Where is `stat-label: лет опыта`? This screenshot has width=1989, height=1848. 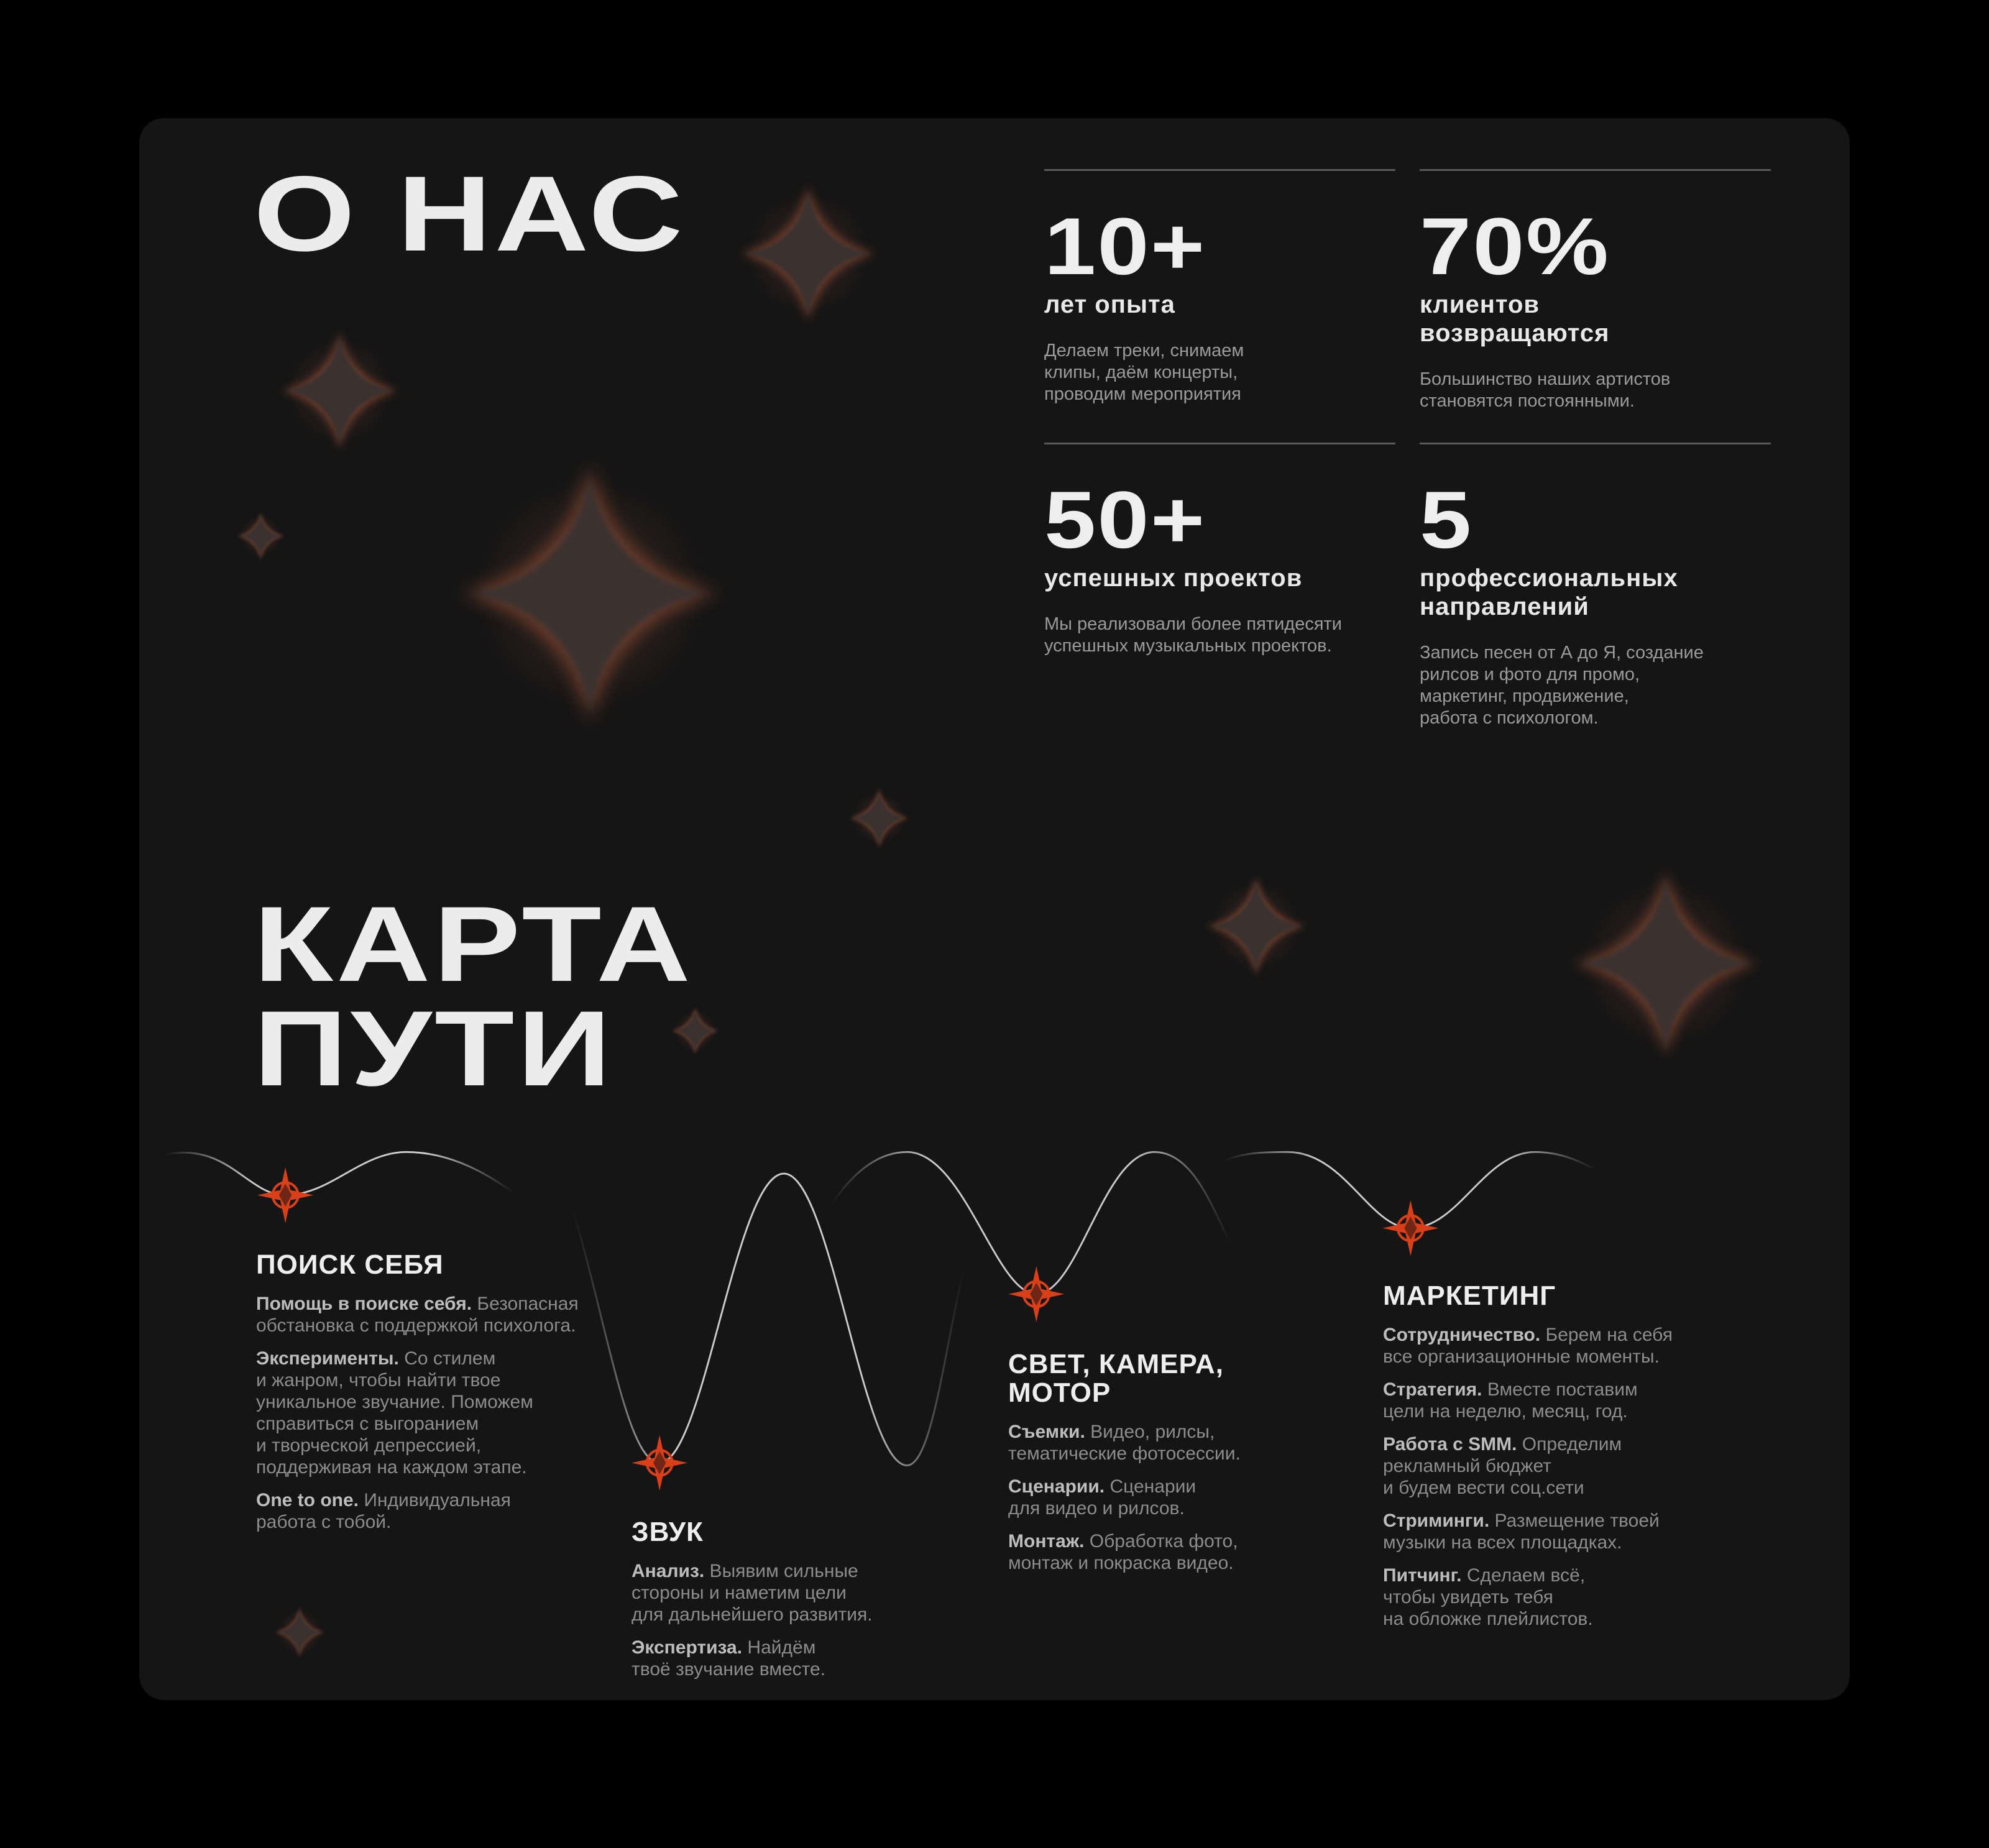
stat-label: лет опыта is located at coordinates (1109, 304).